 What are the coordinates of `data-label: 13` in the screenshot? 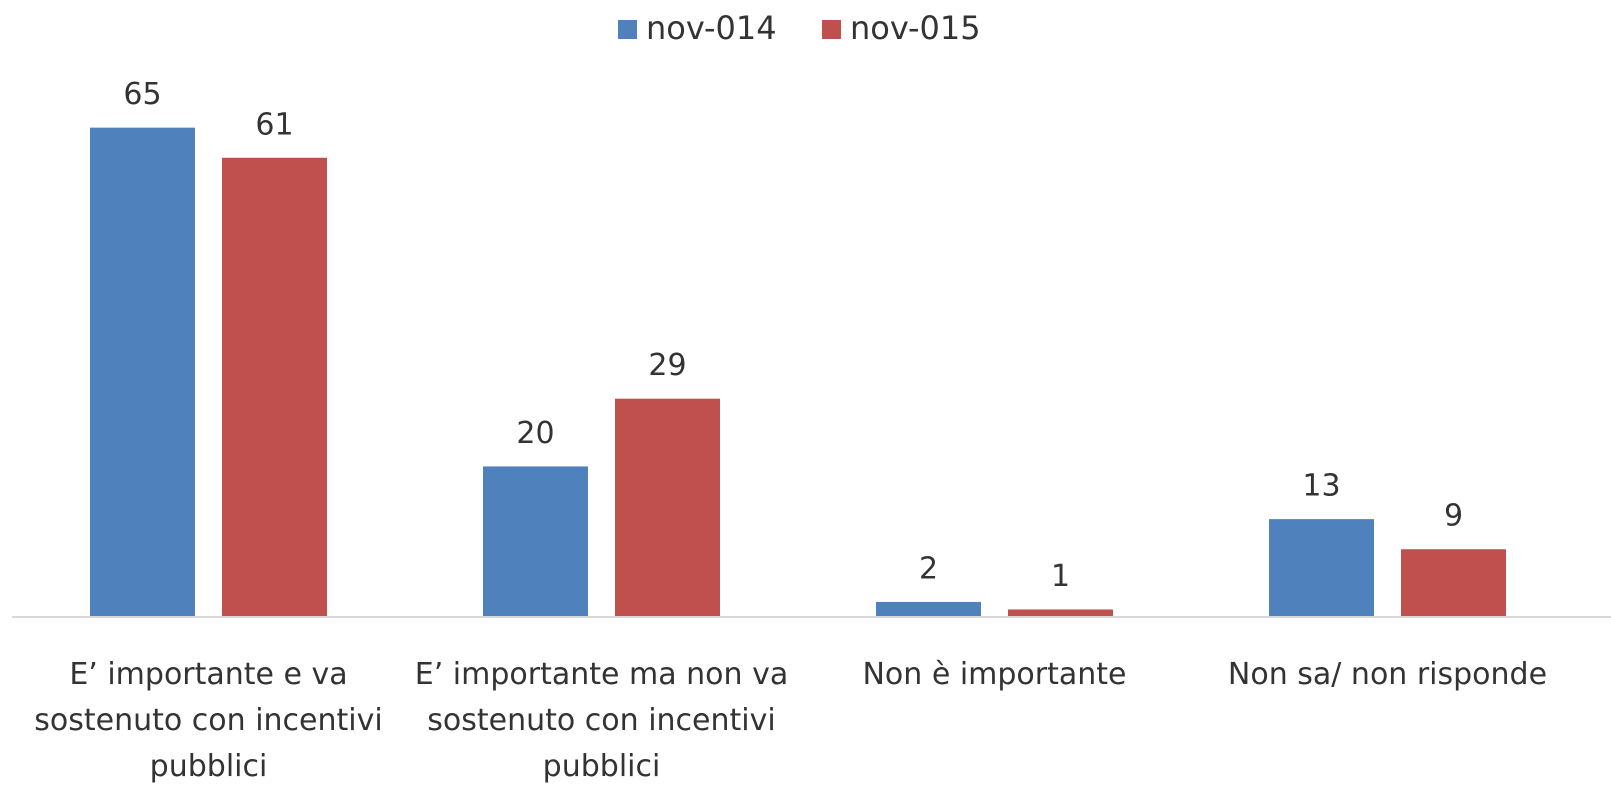 It's located at (1321, 486).